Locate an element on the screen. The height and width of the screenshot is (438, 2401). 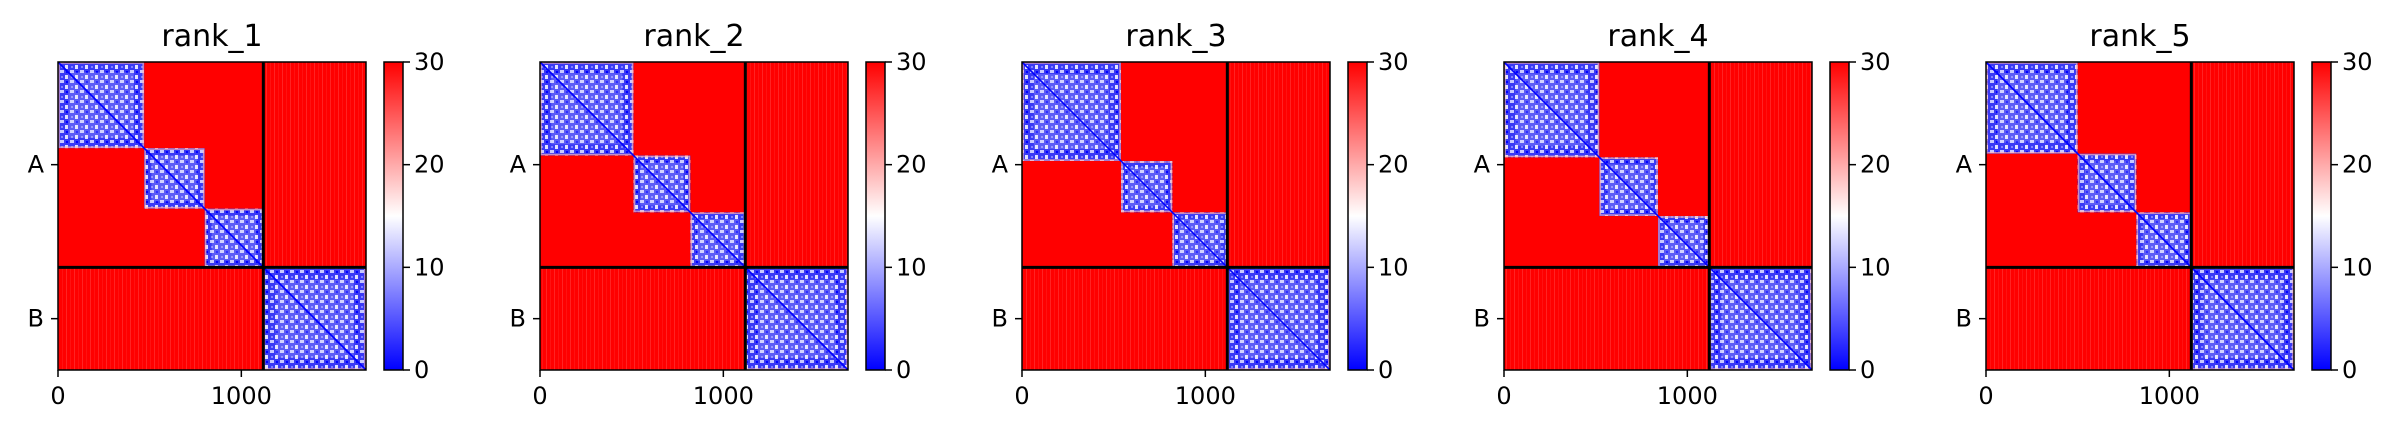
panel-title: rank_1 is located at coordinates (211, 36).